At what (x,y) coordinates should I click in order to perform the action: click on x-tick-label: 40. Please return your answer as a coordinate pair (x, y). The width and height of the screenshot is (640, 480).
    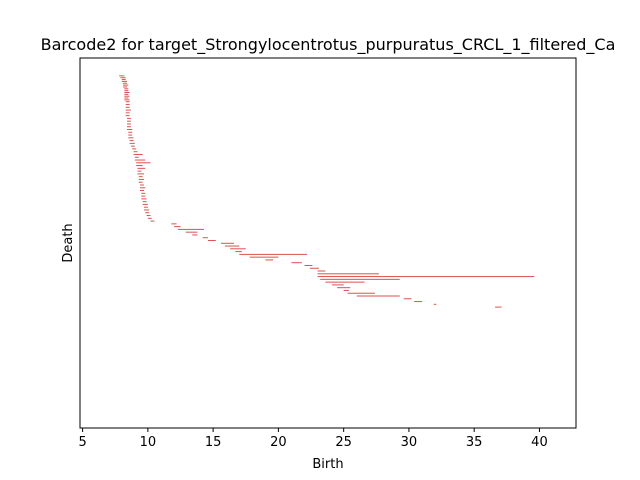
    Looking at the image, I should click on (539, 442).